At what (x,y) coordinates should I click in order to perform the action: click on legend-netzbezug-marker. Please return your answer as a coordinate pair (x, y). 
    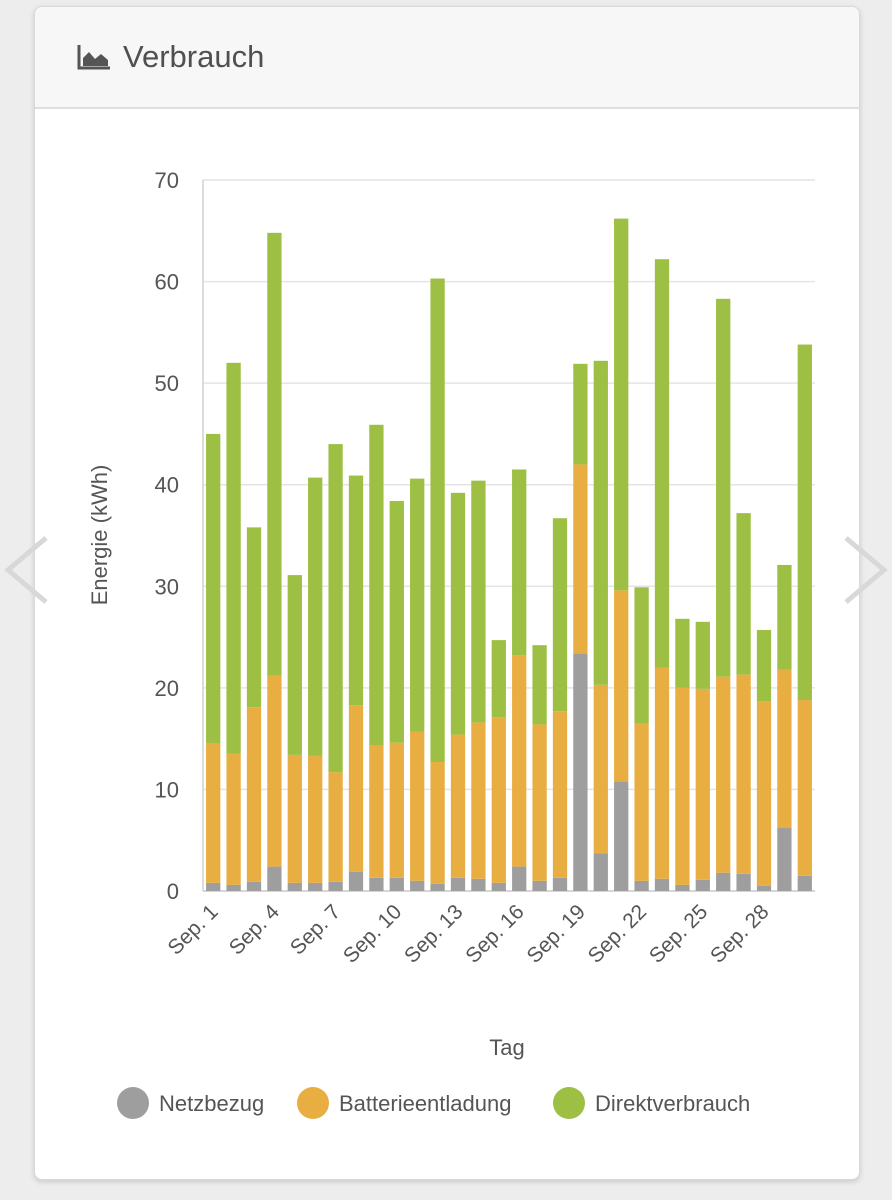
    Looking at the image, I should click on (133, 1103).